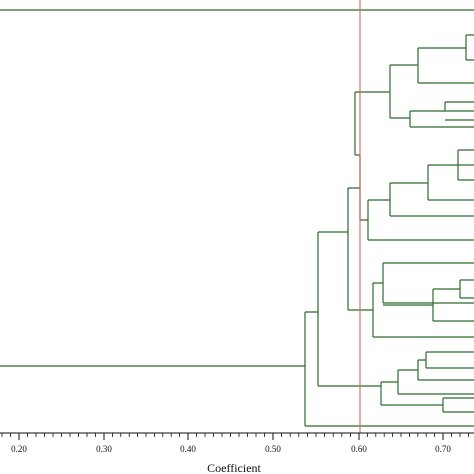  I want to click on branch-a3, so click(459, 111).